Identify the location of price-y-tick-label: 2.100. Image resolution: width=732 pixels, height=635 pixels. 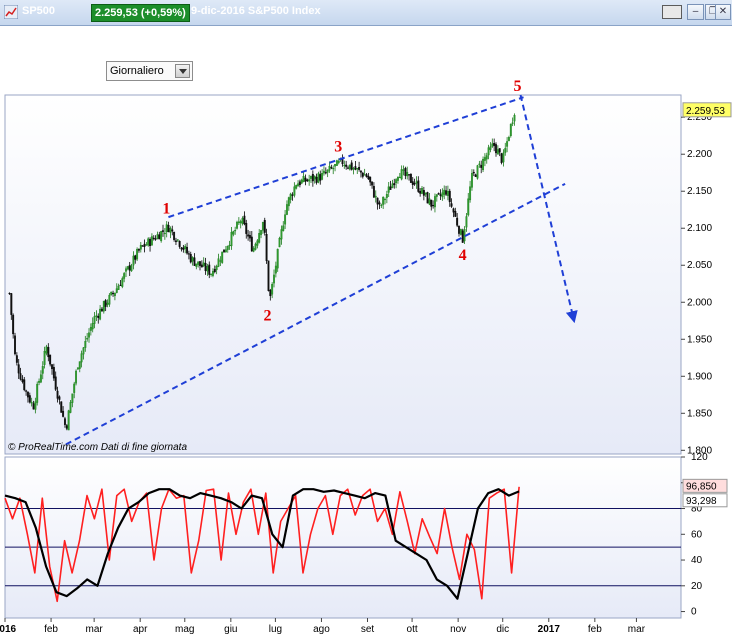
(699, 228).